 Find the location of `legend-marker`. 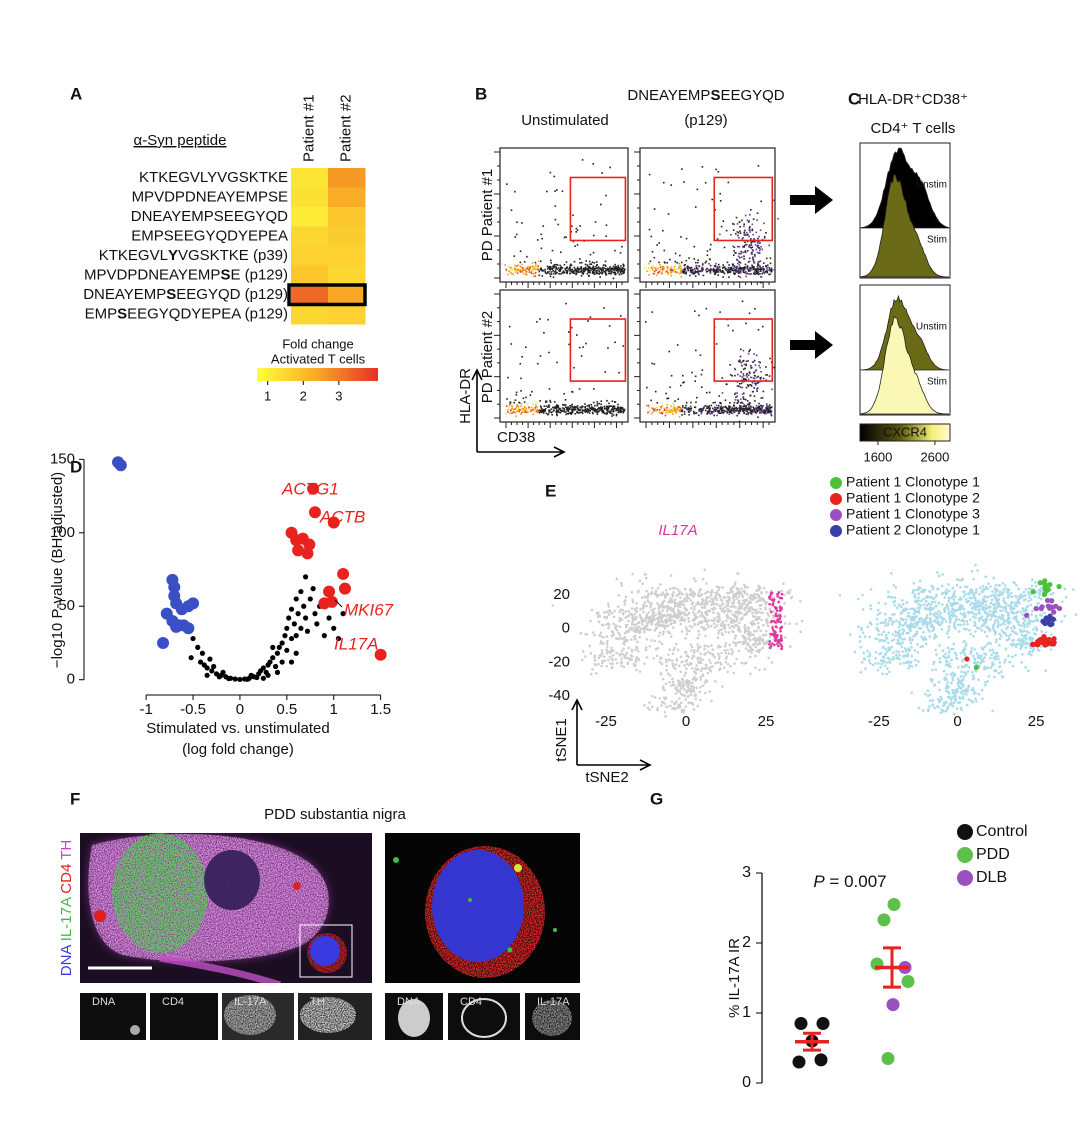

legend-marker is located at coordinates (836, 515).